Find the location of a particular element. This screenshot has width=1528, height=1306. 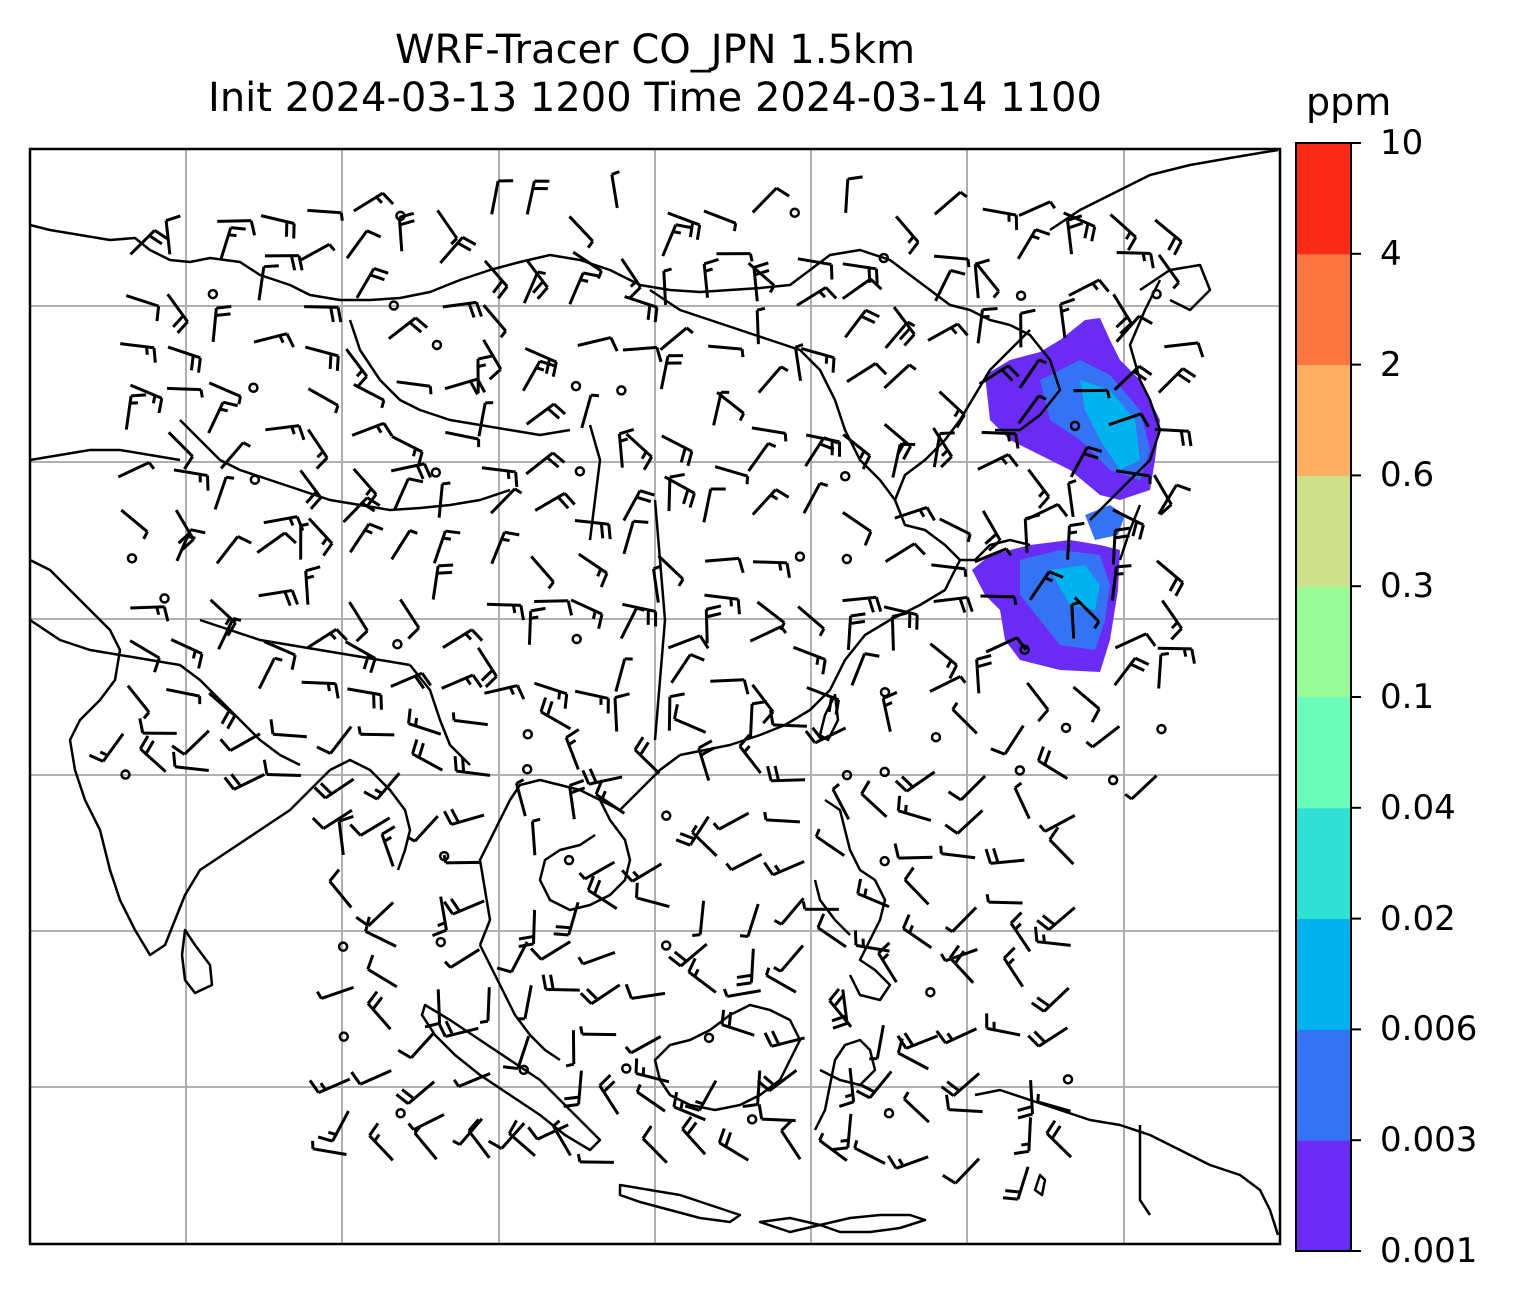

colorbar-border is located at coordinates (1323, 697).